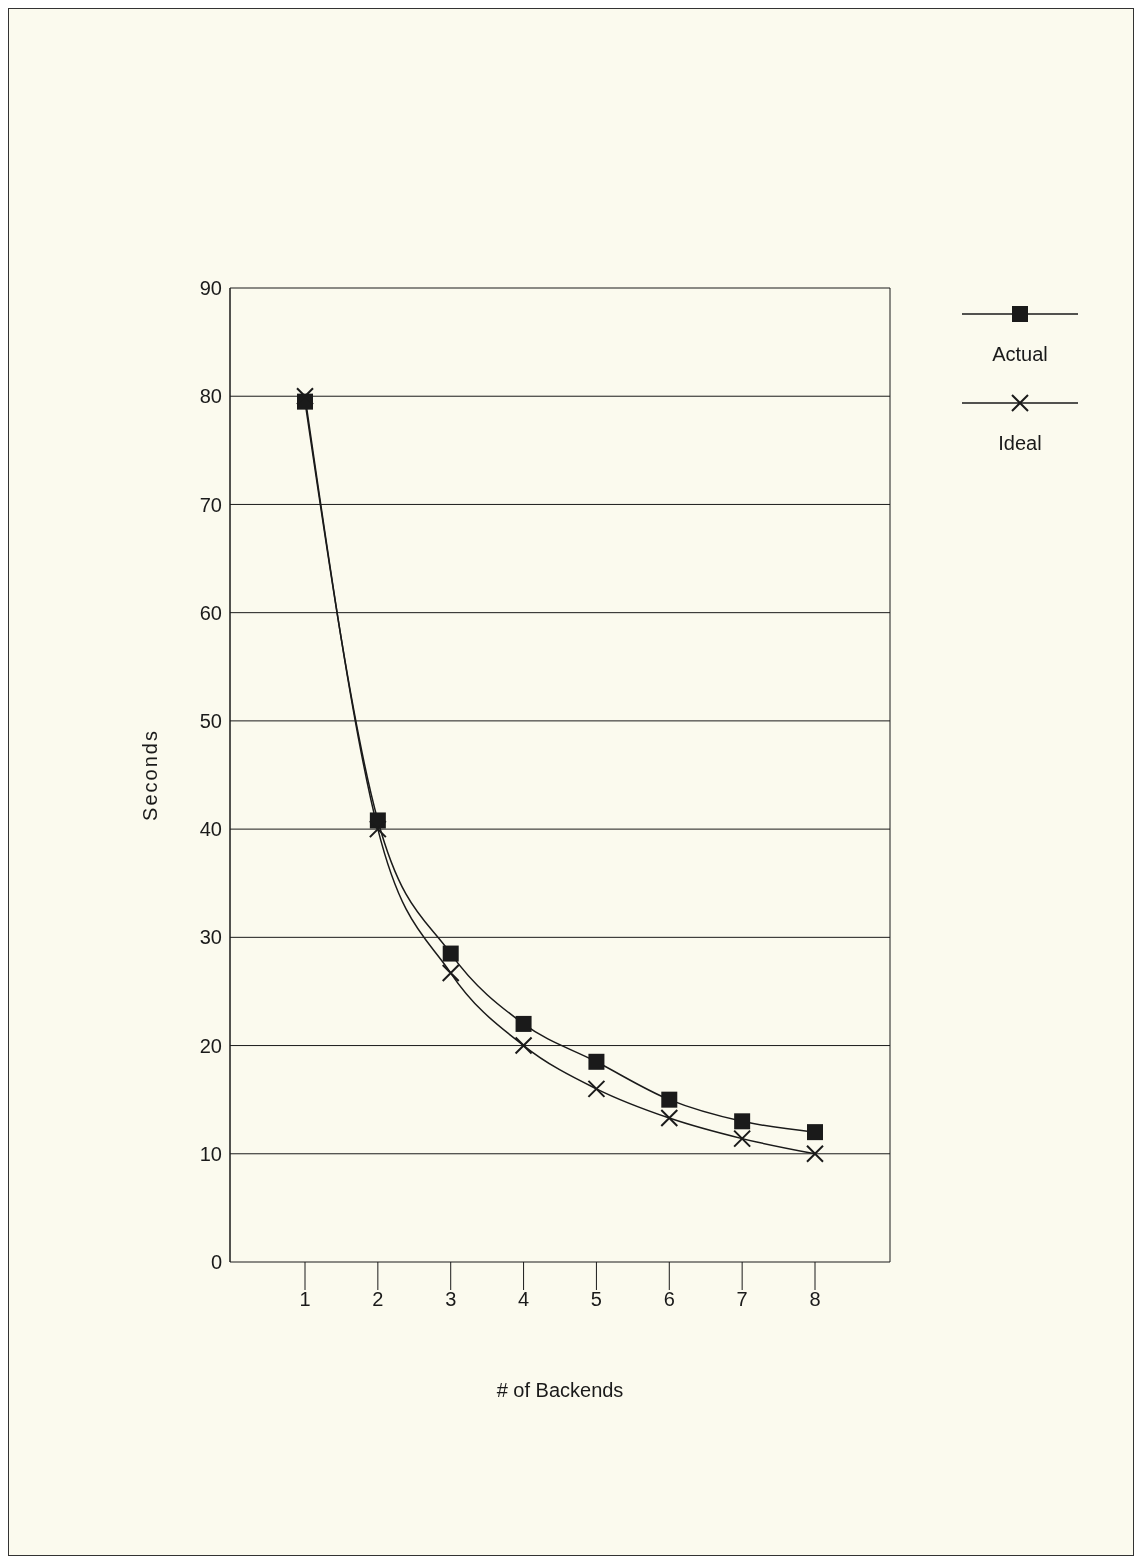 This screenshot has width=1142, height=1564. Describe the element at coordinates (815, 1299) in the screenshot. I see `x-tick-label: 8` at that location.